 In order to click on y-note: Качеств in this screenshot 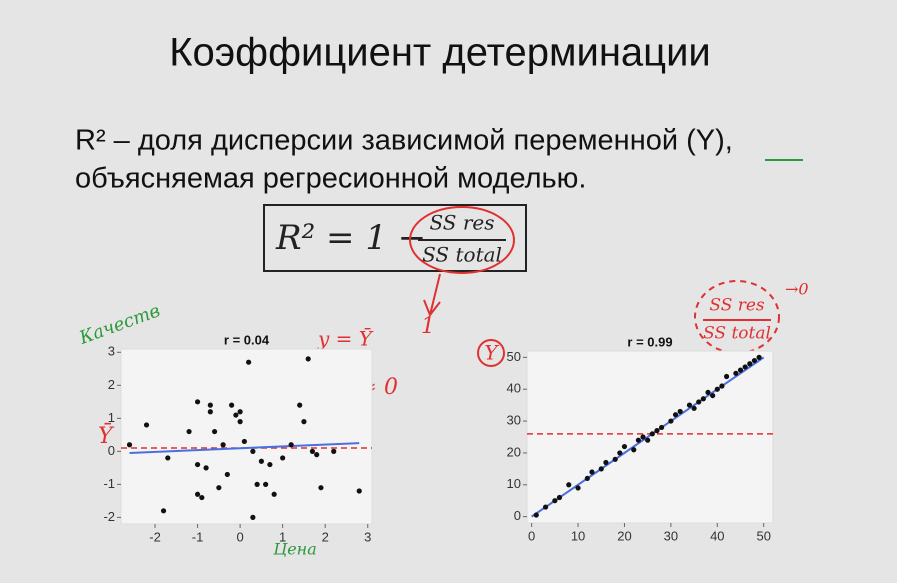, I will do `click(119, 324)`.